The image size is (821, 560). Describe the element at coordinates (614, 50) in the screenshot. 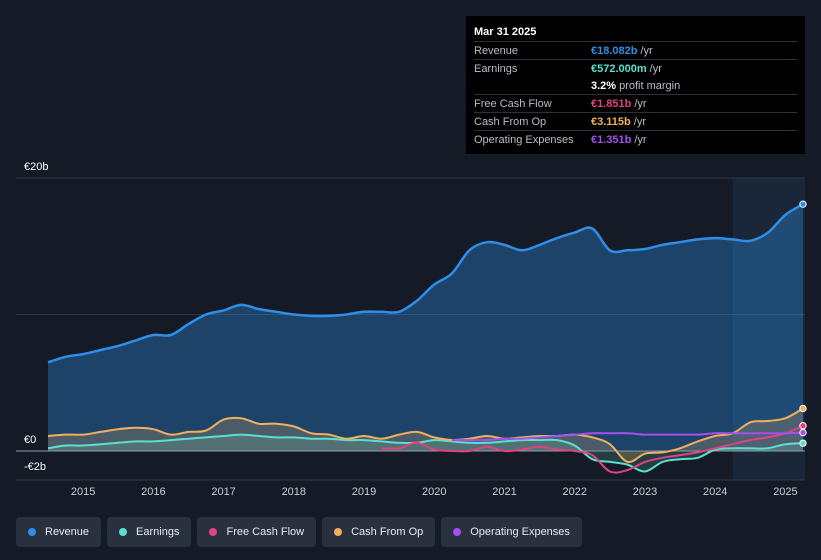

I see `tooltip-value: €18.082b` at that location.